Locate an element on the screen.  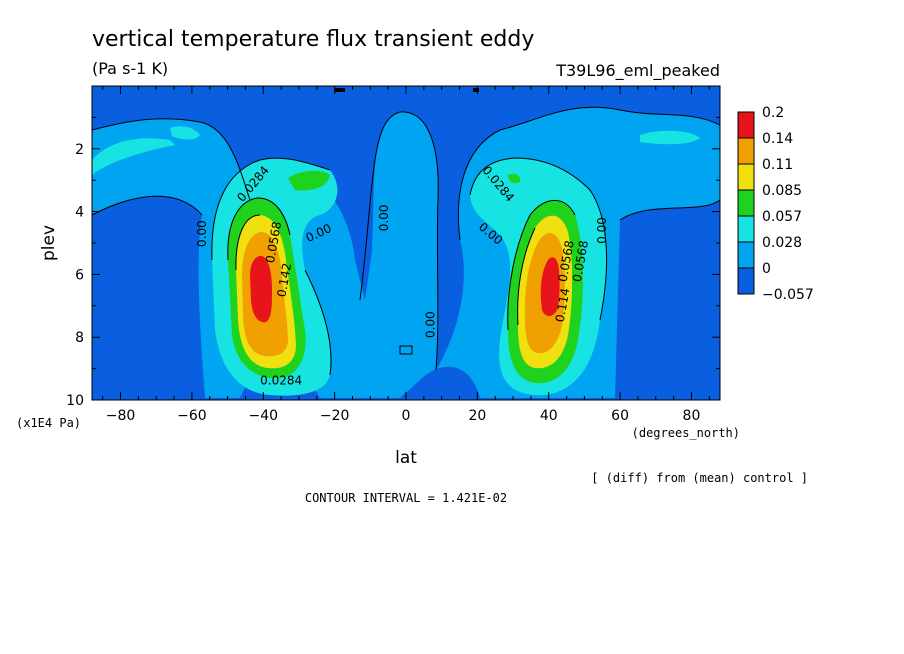
y-tick-label: 8 is located at coordinates (79, 338).